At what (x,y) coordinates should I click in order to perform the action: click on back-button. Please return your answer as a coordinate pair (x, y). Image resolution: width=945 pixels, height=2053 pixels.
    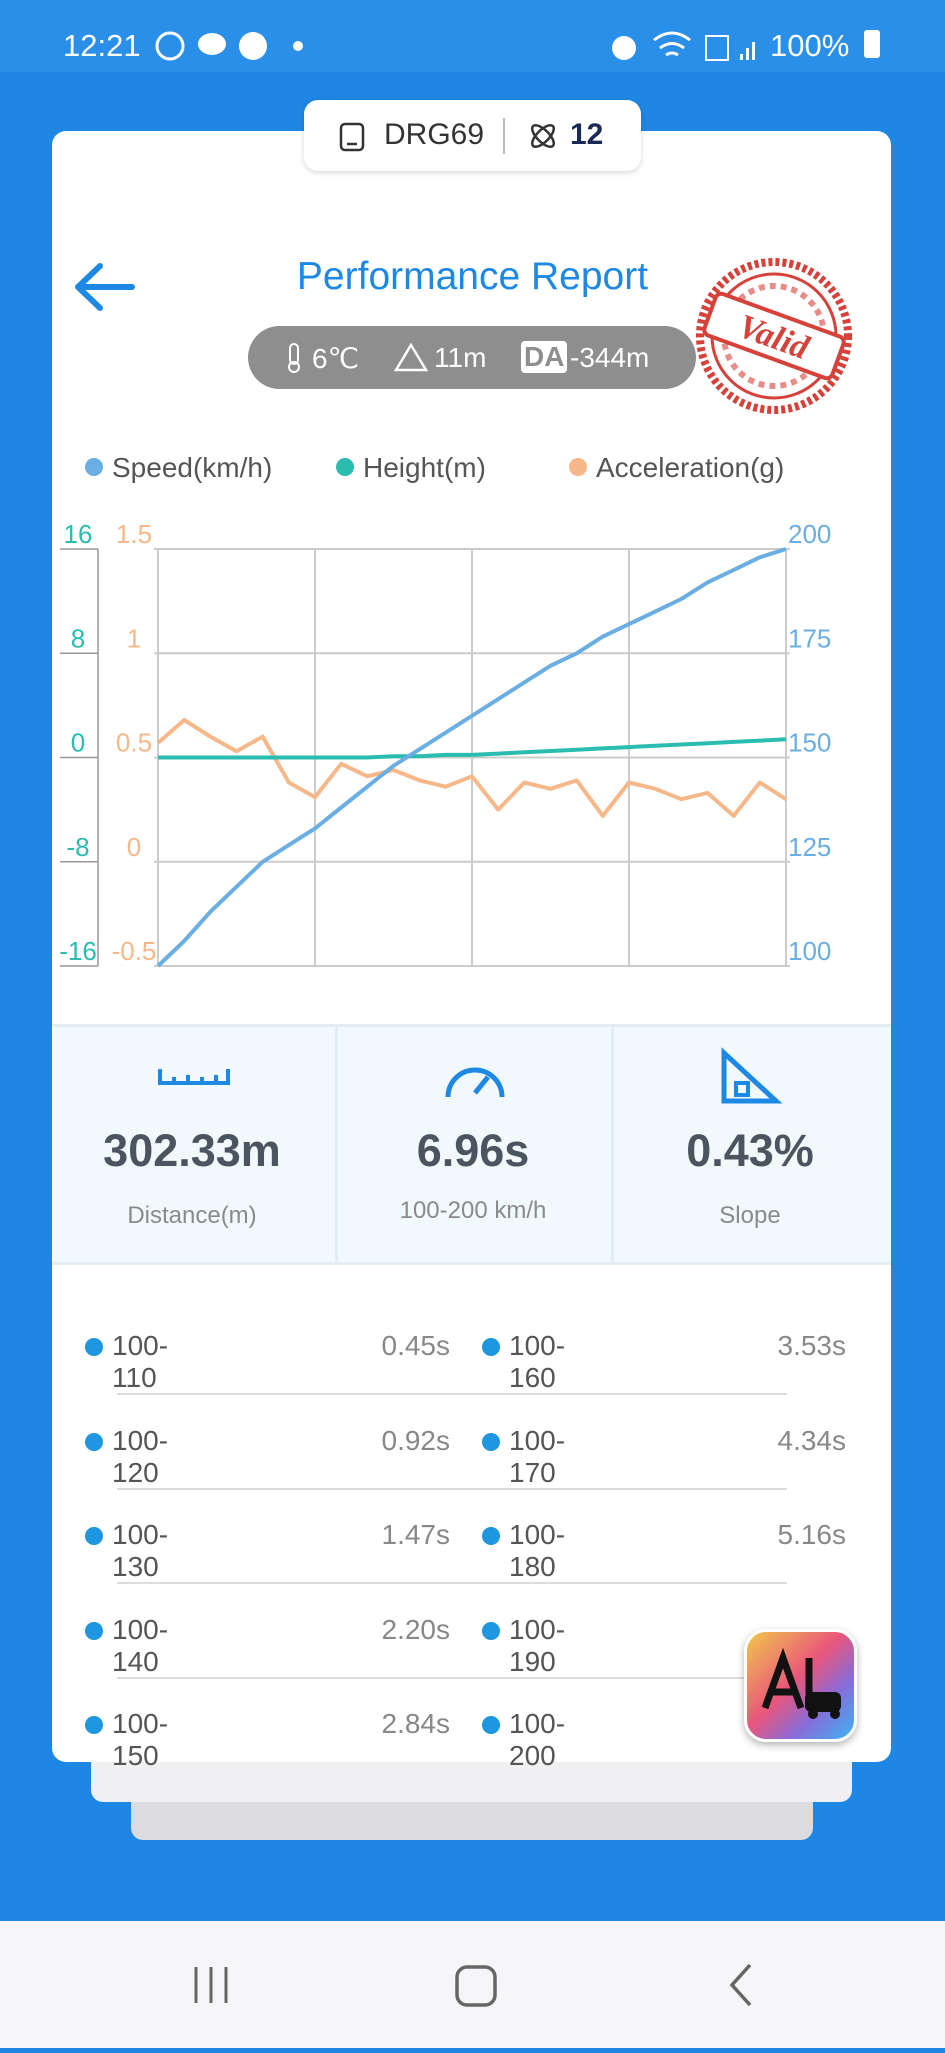
    Looking at the image, I should click on (105, 287).